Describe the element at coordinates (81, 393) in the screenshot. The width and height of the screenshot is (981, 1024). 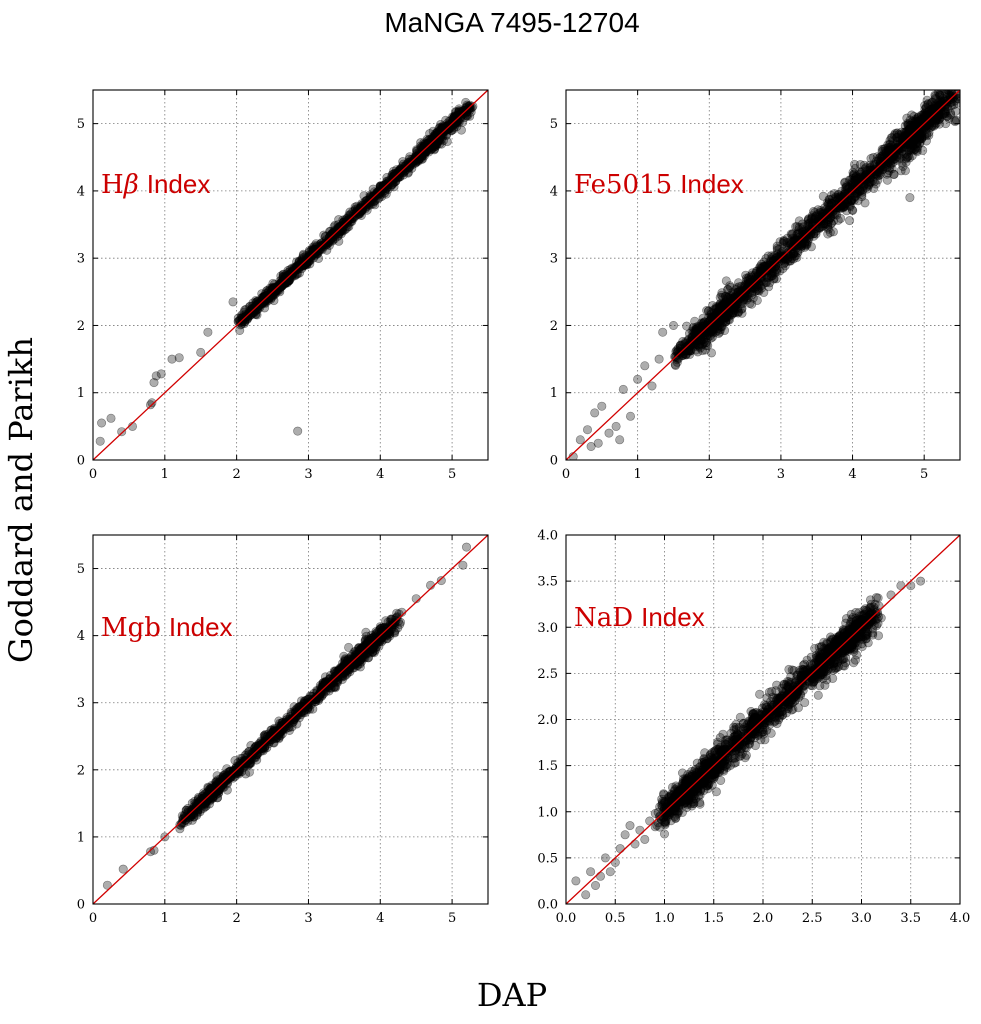
I see `panel-0-y-tick-label: 1` at that location.